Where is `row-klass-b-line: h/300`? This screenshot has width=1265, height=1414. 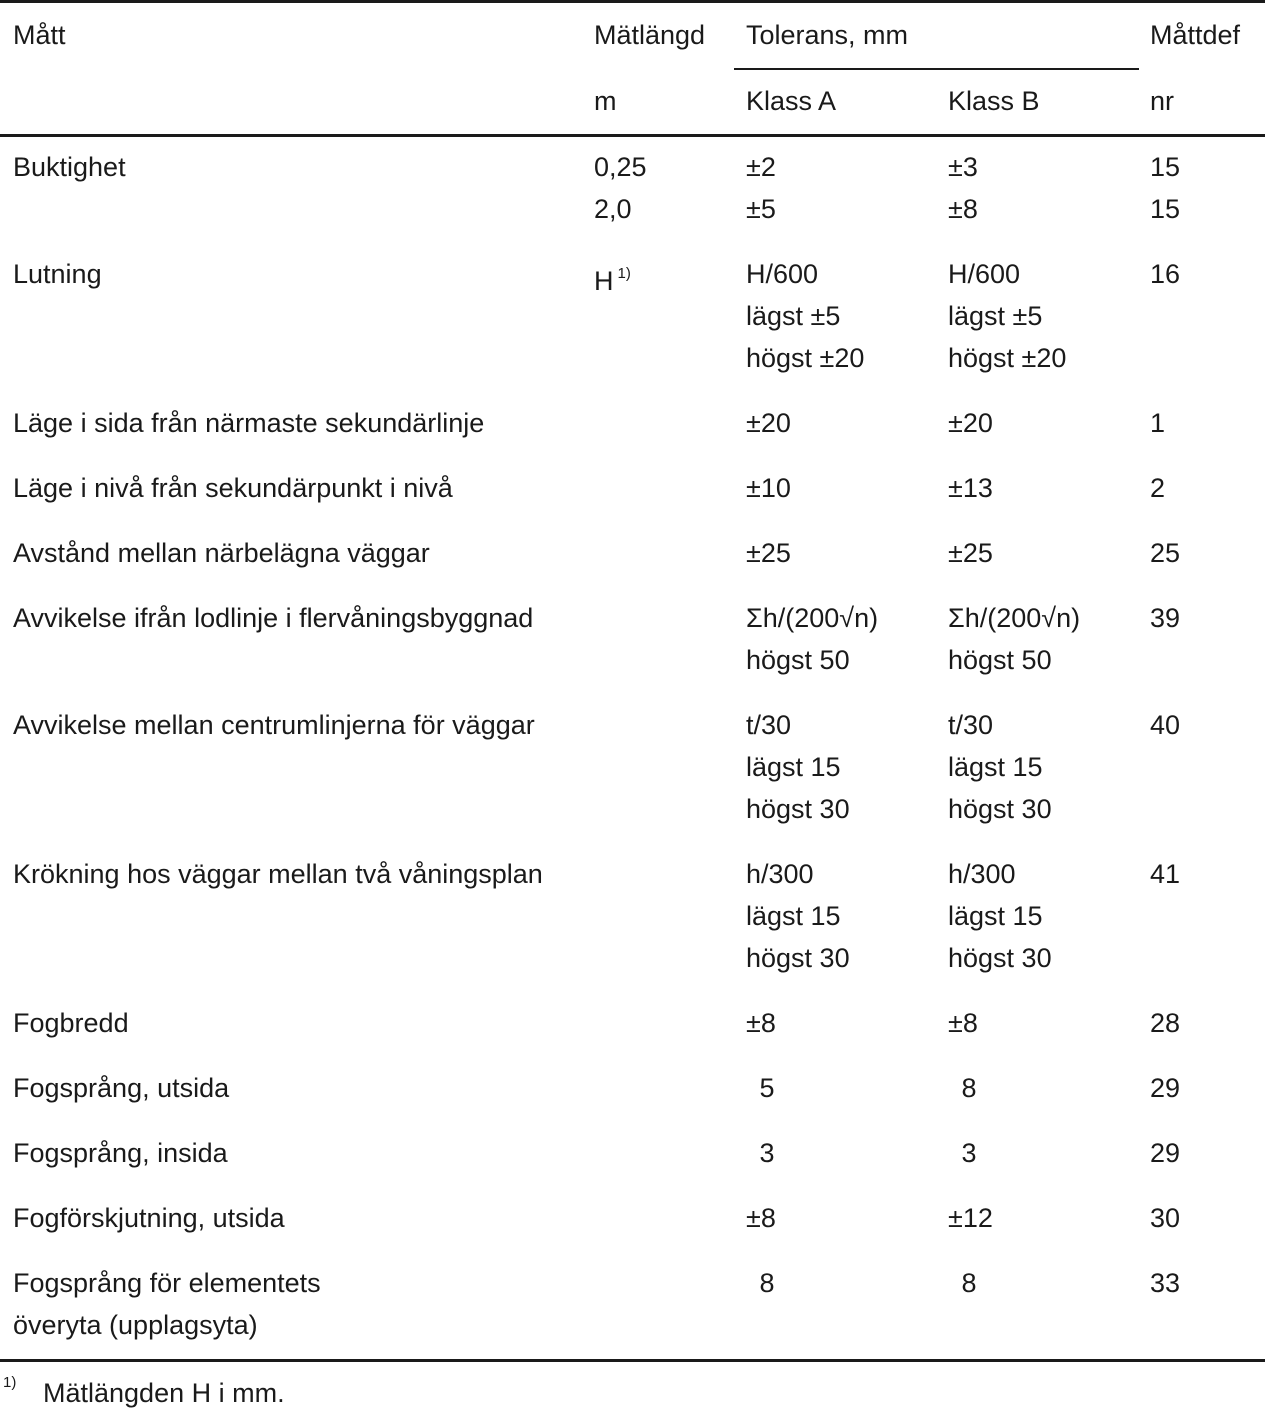 row-klass-b-line: h/300 is located at coordinates (982, 874).